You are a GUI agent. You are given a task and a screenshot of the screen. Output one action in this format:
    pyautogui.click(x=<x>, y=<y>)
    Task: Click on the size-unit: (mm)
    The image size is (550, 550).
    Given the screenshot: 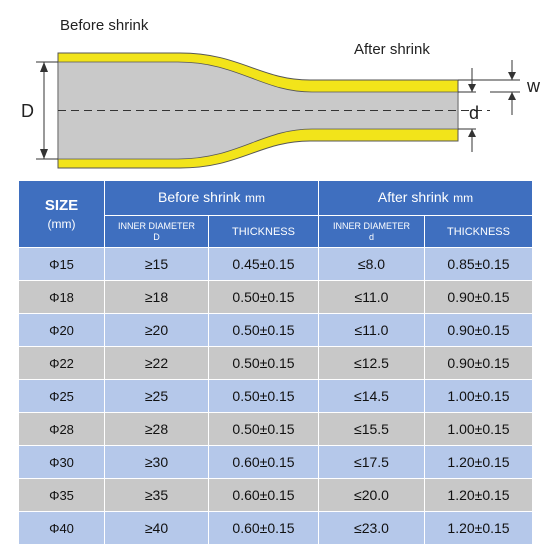 What is the action you would take?
    pyautogui.click(x=61, y=224)
    